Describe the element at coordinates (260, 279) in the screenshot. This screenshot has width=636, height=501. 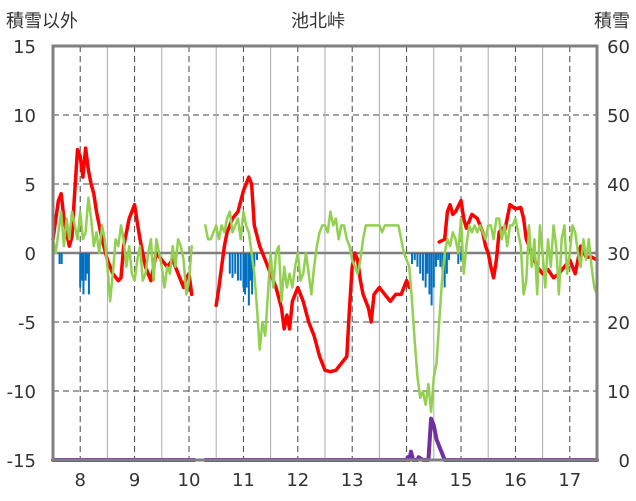
I see `bar-series` at that location.